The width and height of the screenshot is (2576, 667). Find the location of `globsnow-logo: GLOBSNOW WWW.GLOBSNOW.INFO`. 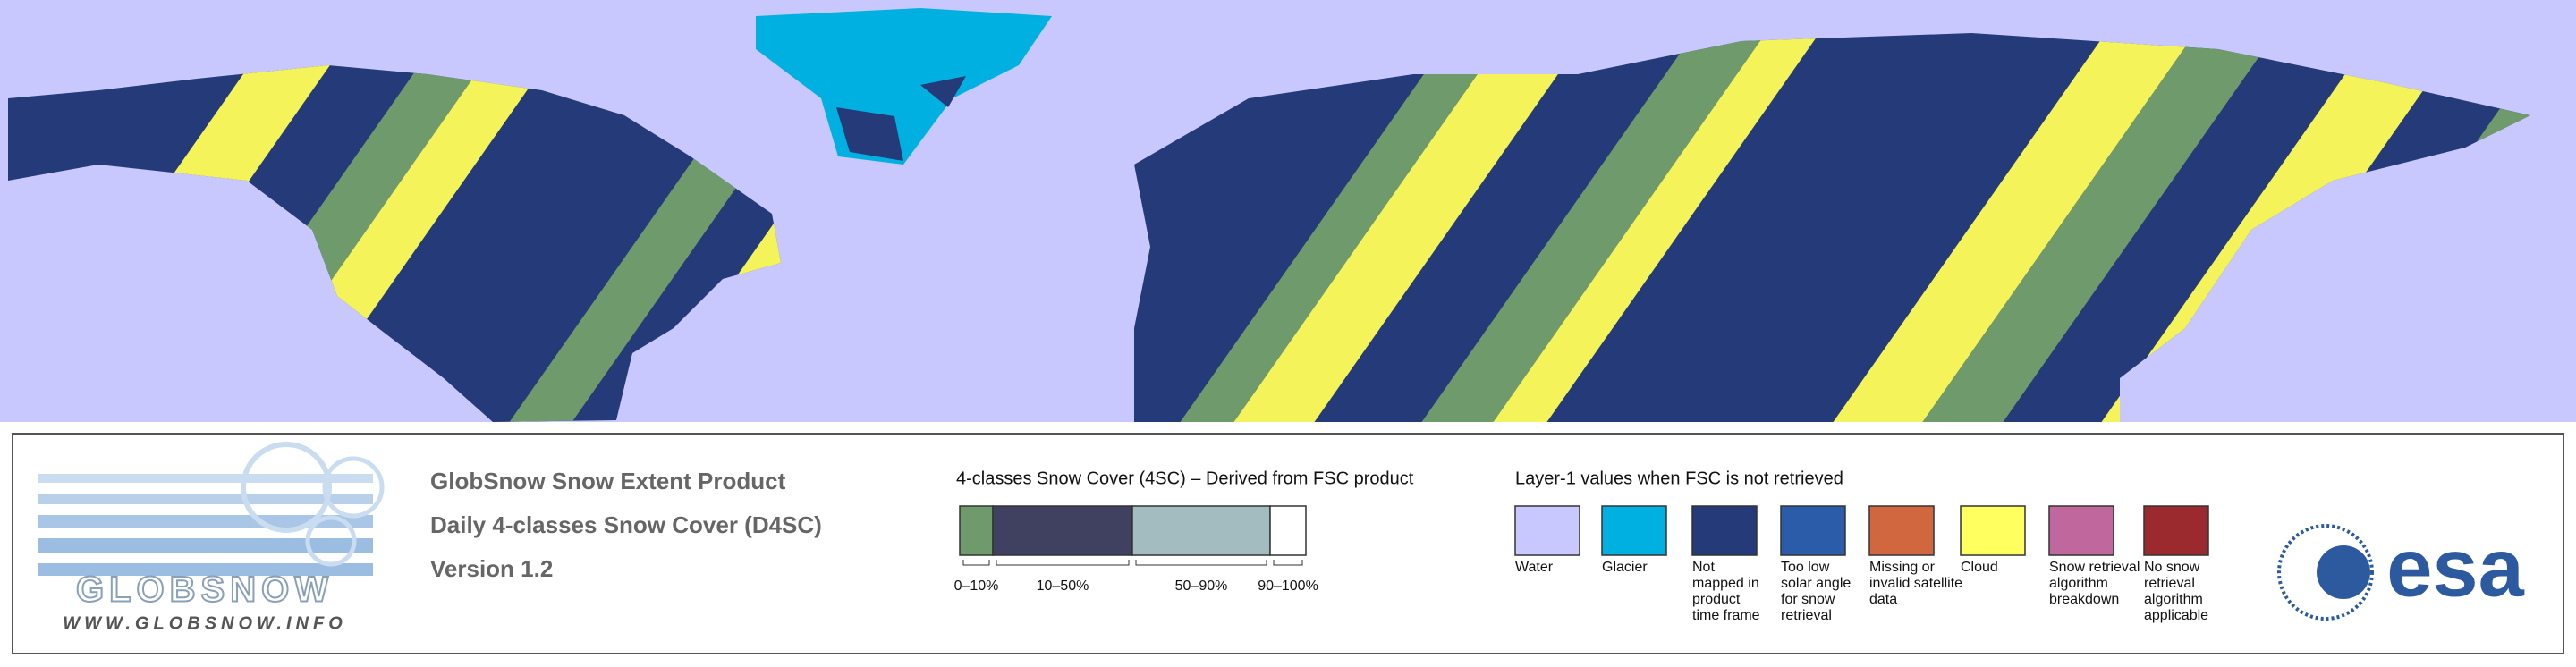

globsnow-logo: GLOBSNOW WWW.GLOBSNOW.INFO is located at coordinates (211, 538).